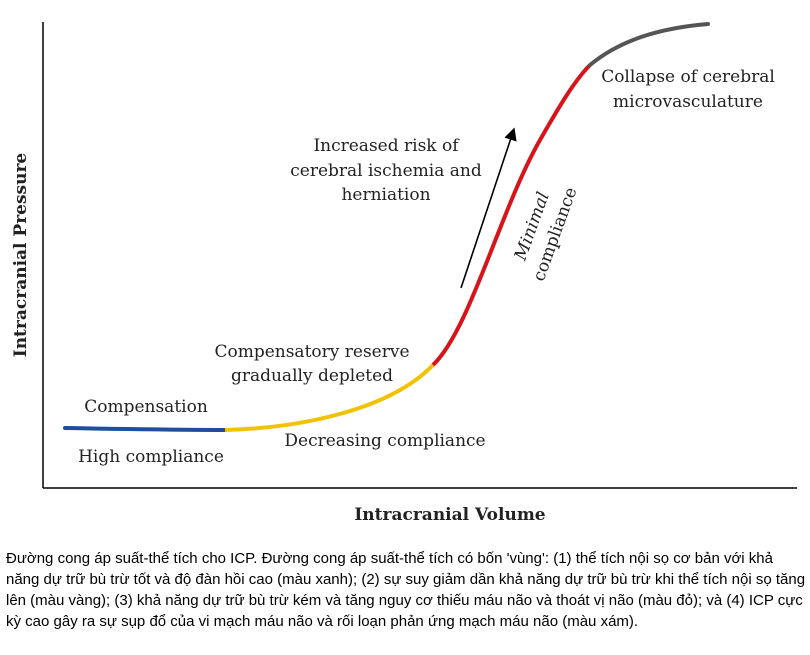 This screenshot has width=810, height=655. I want to click on curve-collapse-segment, so click(649, 44).